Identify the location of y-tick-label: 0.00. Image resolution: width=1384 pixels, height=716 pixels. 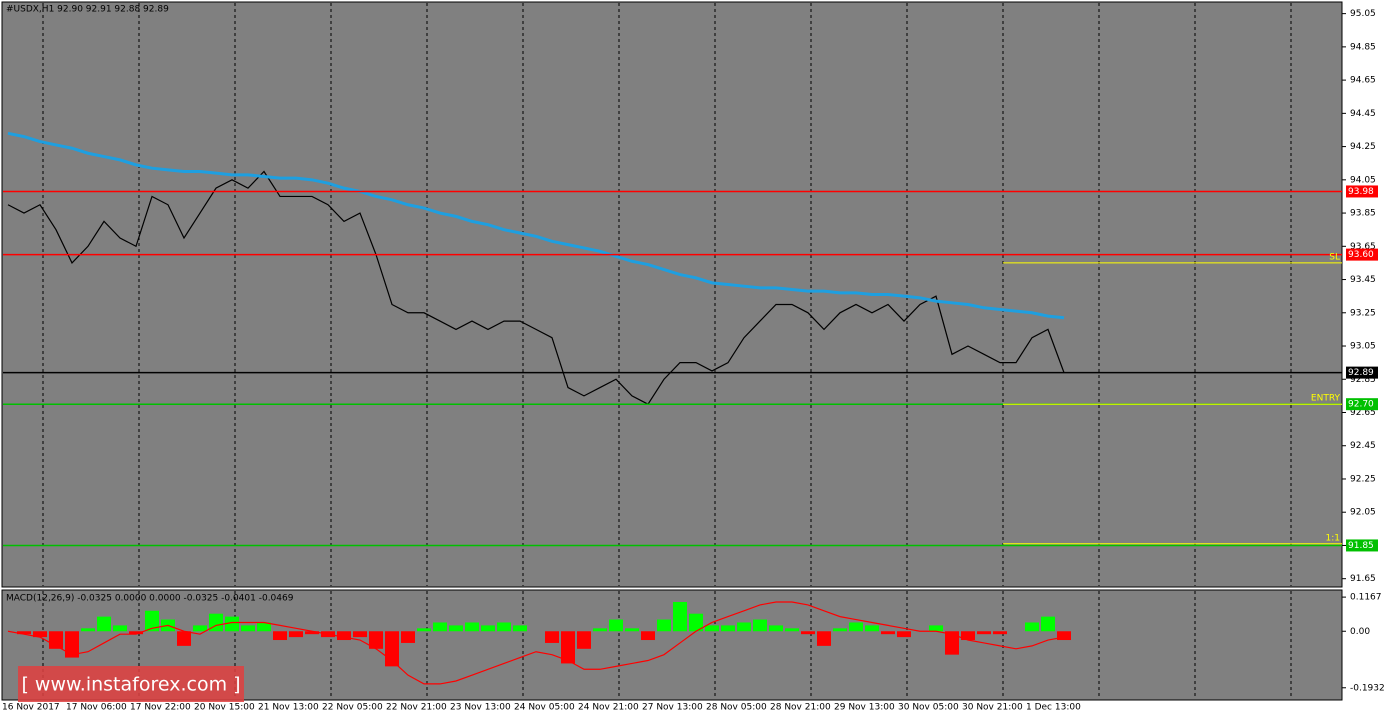
(1360, 632).